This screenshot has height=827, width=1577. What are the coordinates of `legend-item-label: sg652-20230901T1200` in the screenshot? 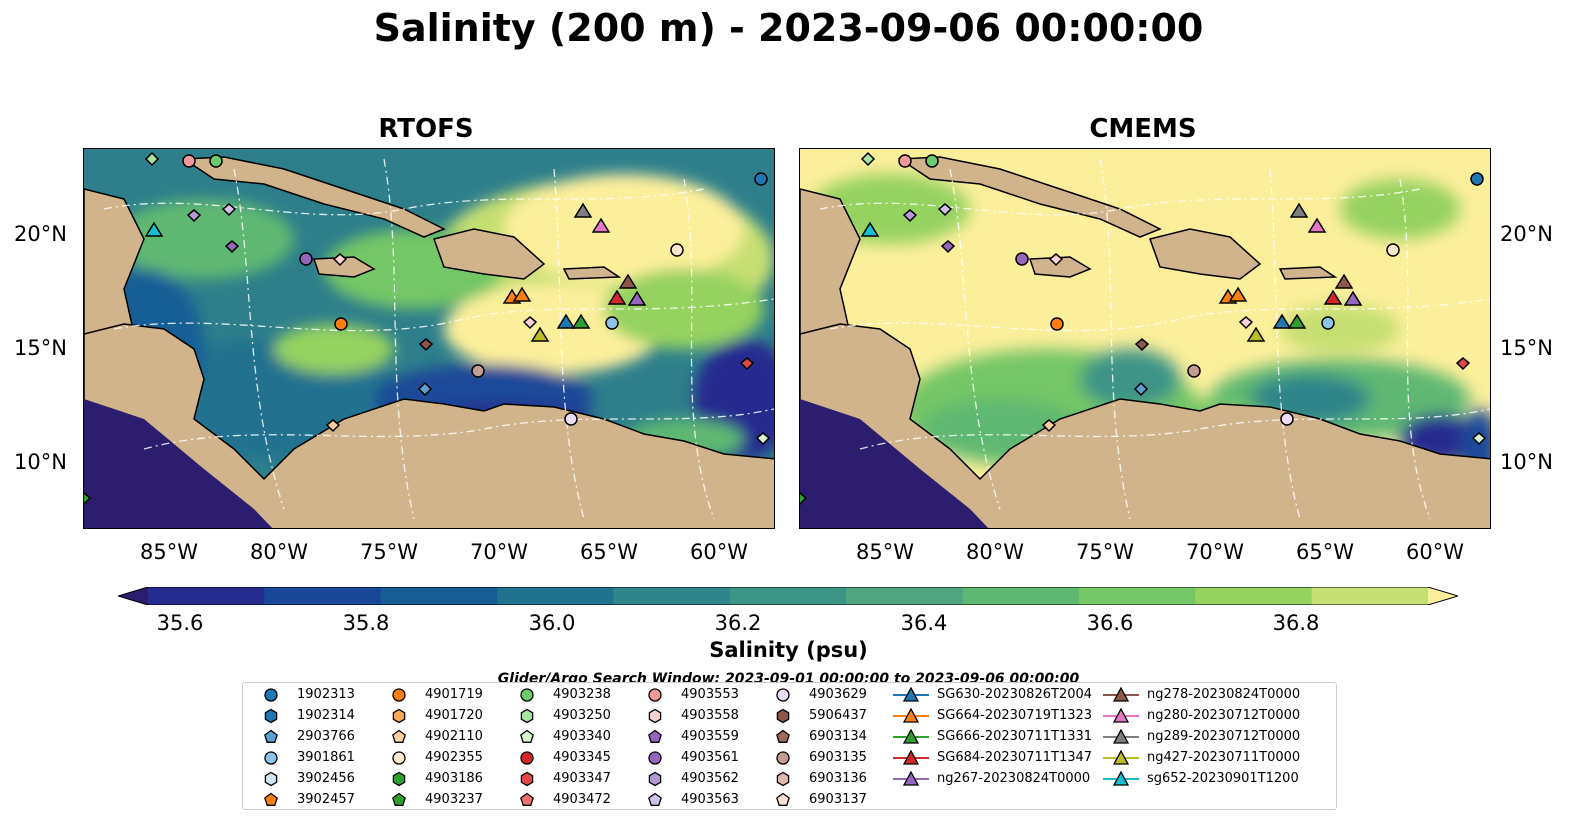 It's located at (1223, 778).